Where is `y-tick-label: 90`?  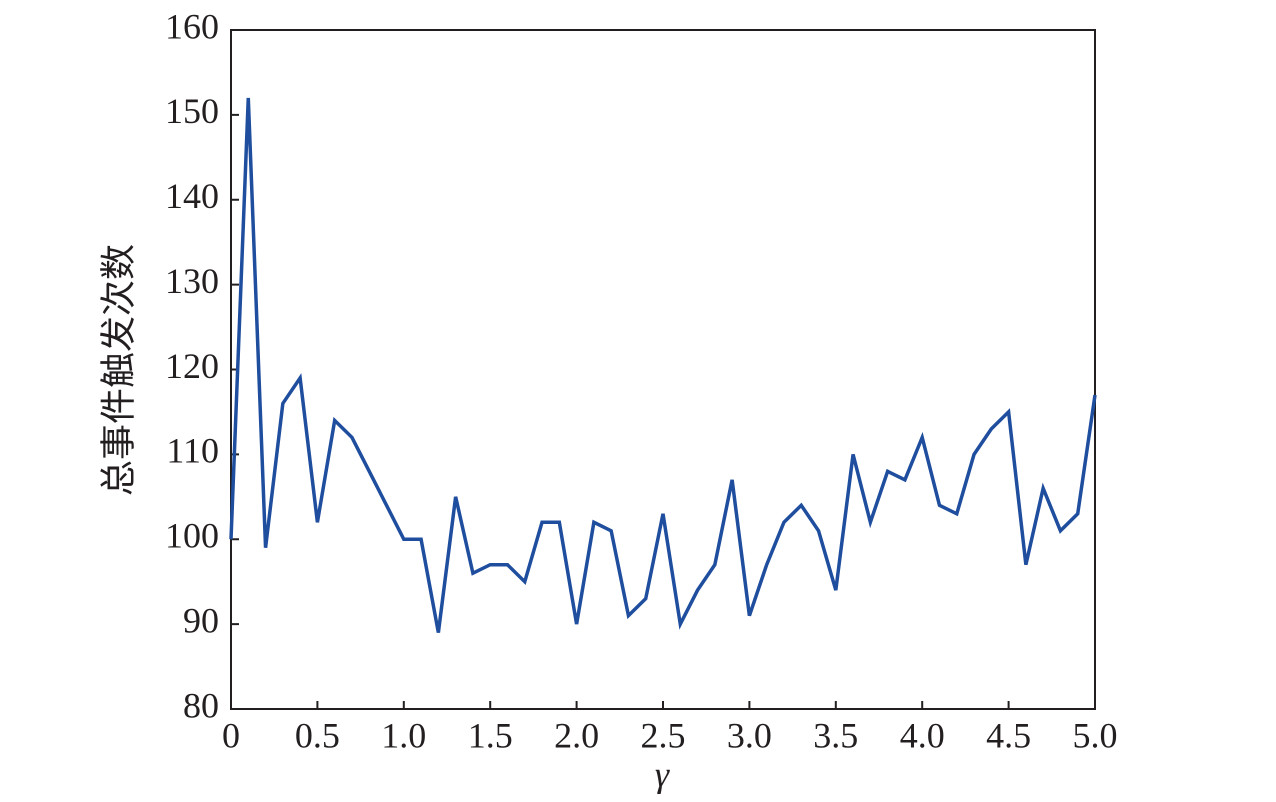 y-tick-label: 90 is located at coordinates (201, 620).